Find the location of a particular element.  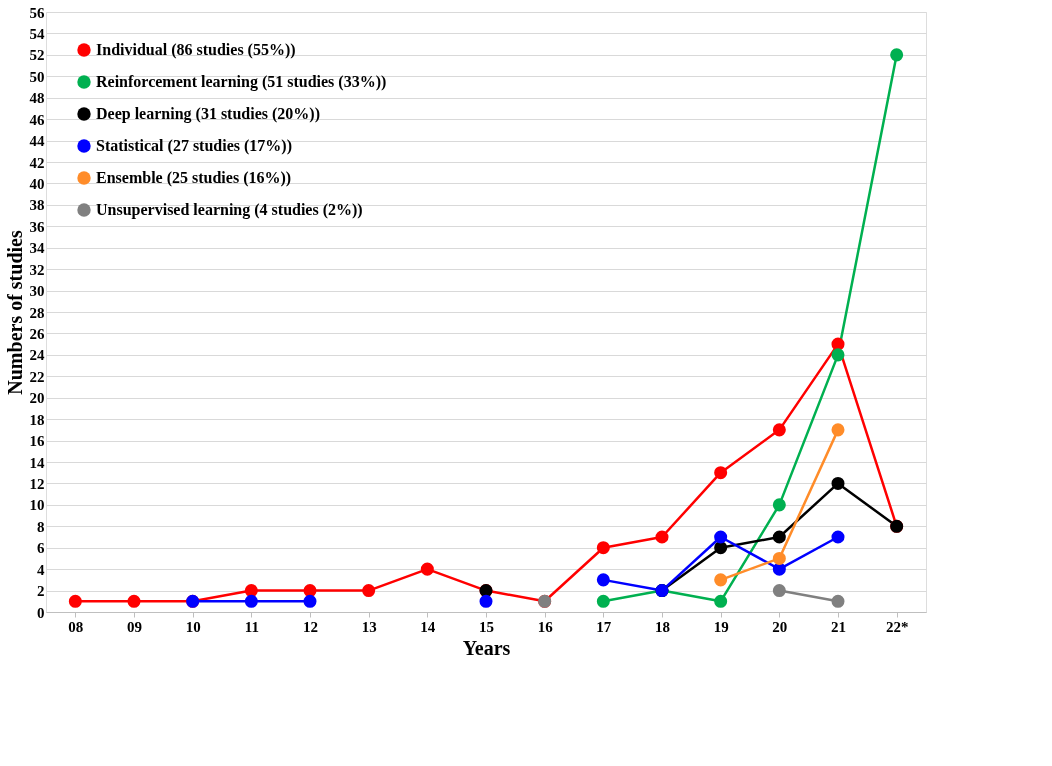

x-tick-label: 09 is located at coordinates (134, 626).